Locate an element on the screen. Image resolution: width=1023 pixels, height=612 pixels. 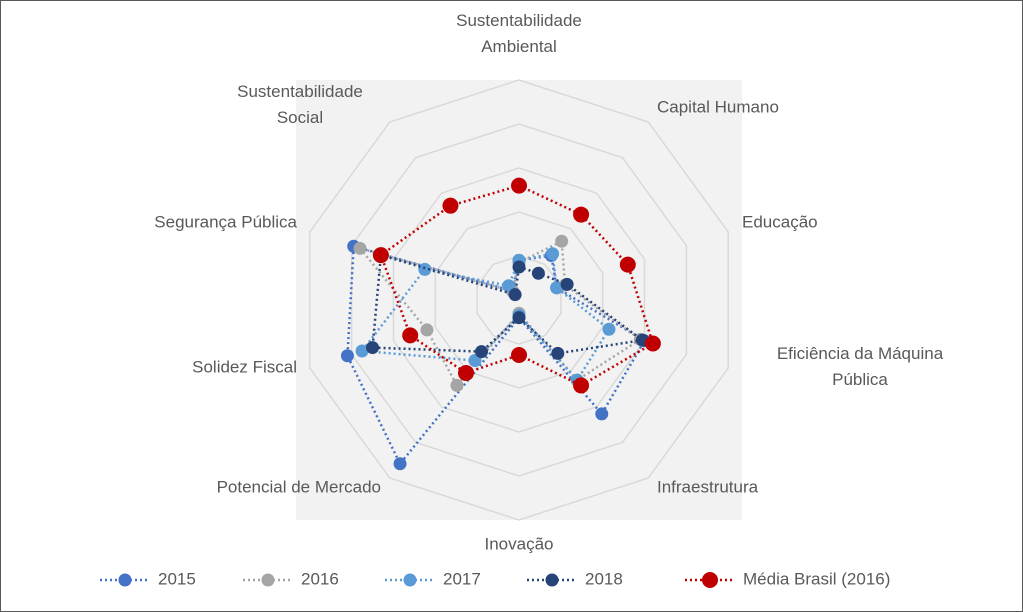
category-label: Sustentabilidade Social is located at coordinates (300, 104).